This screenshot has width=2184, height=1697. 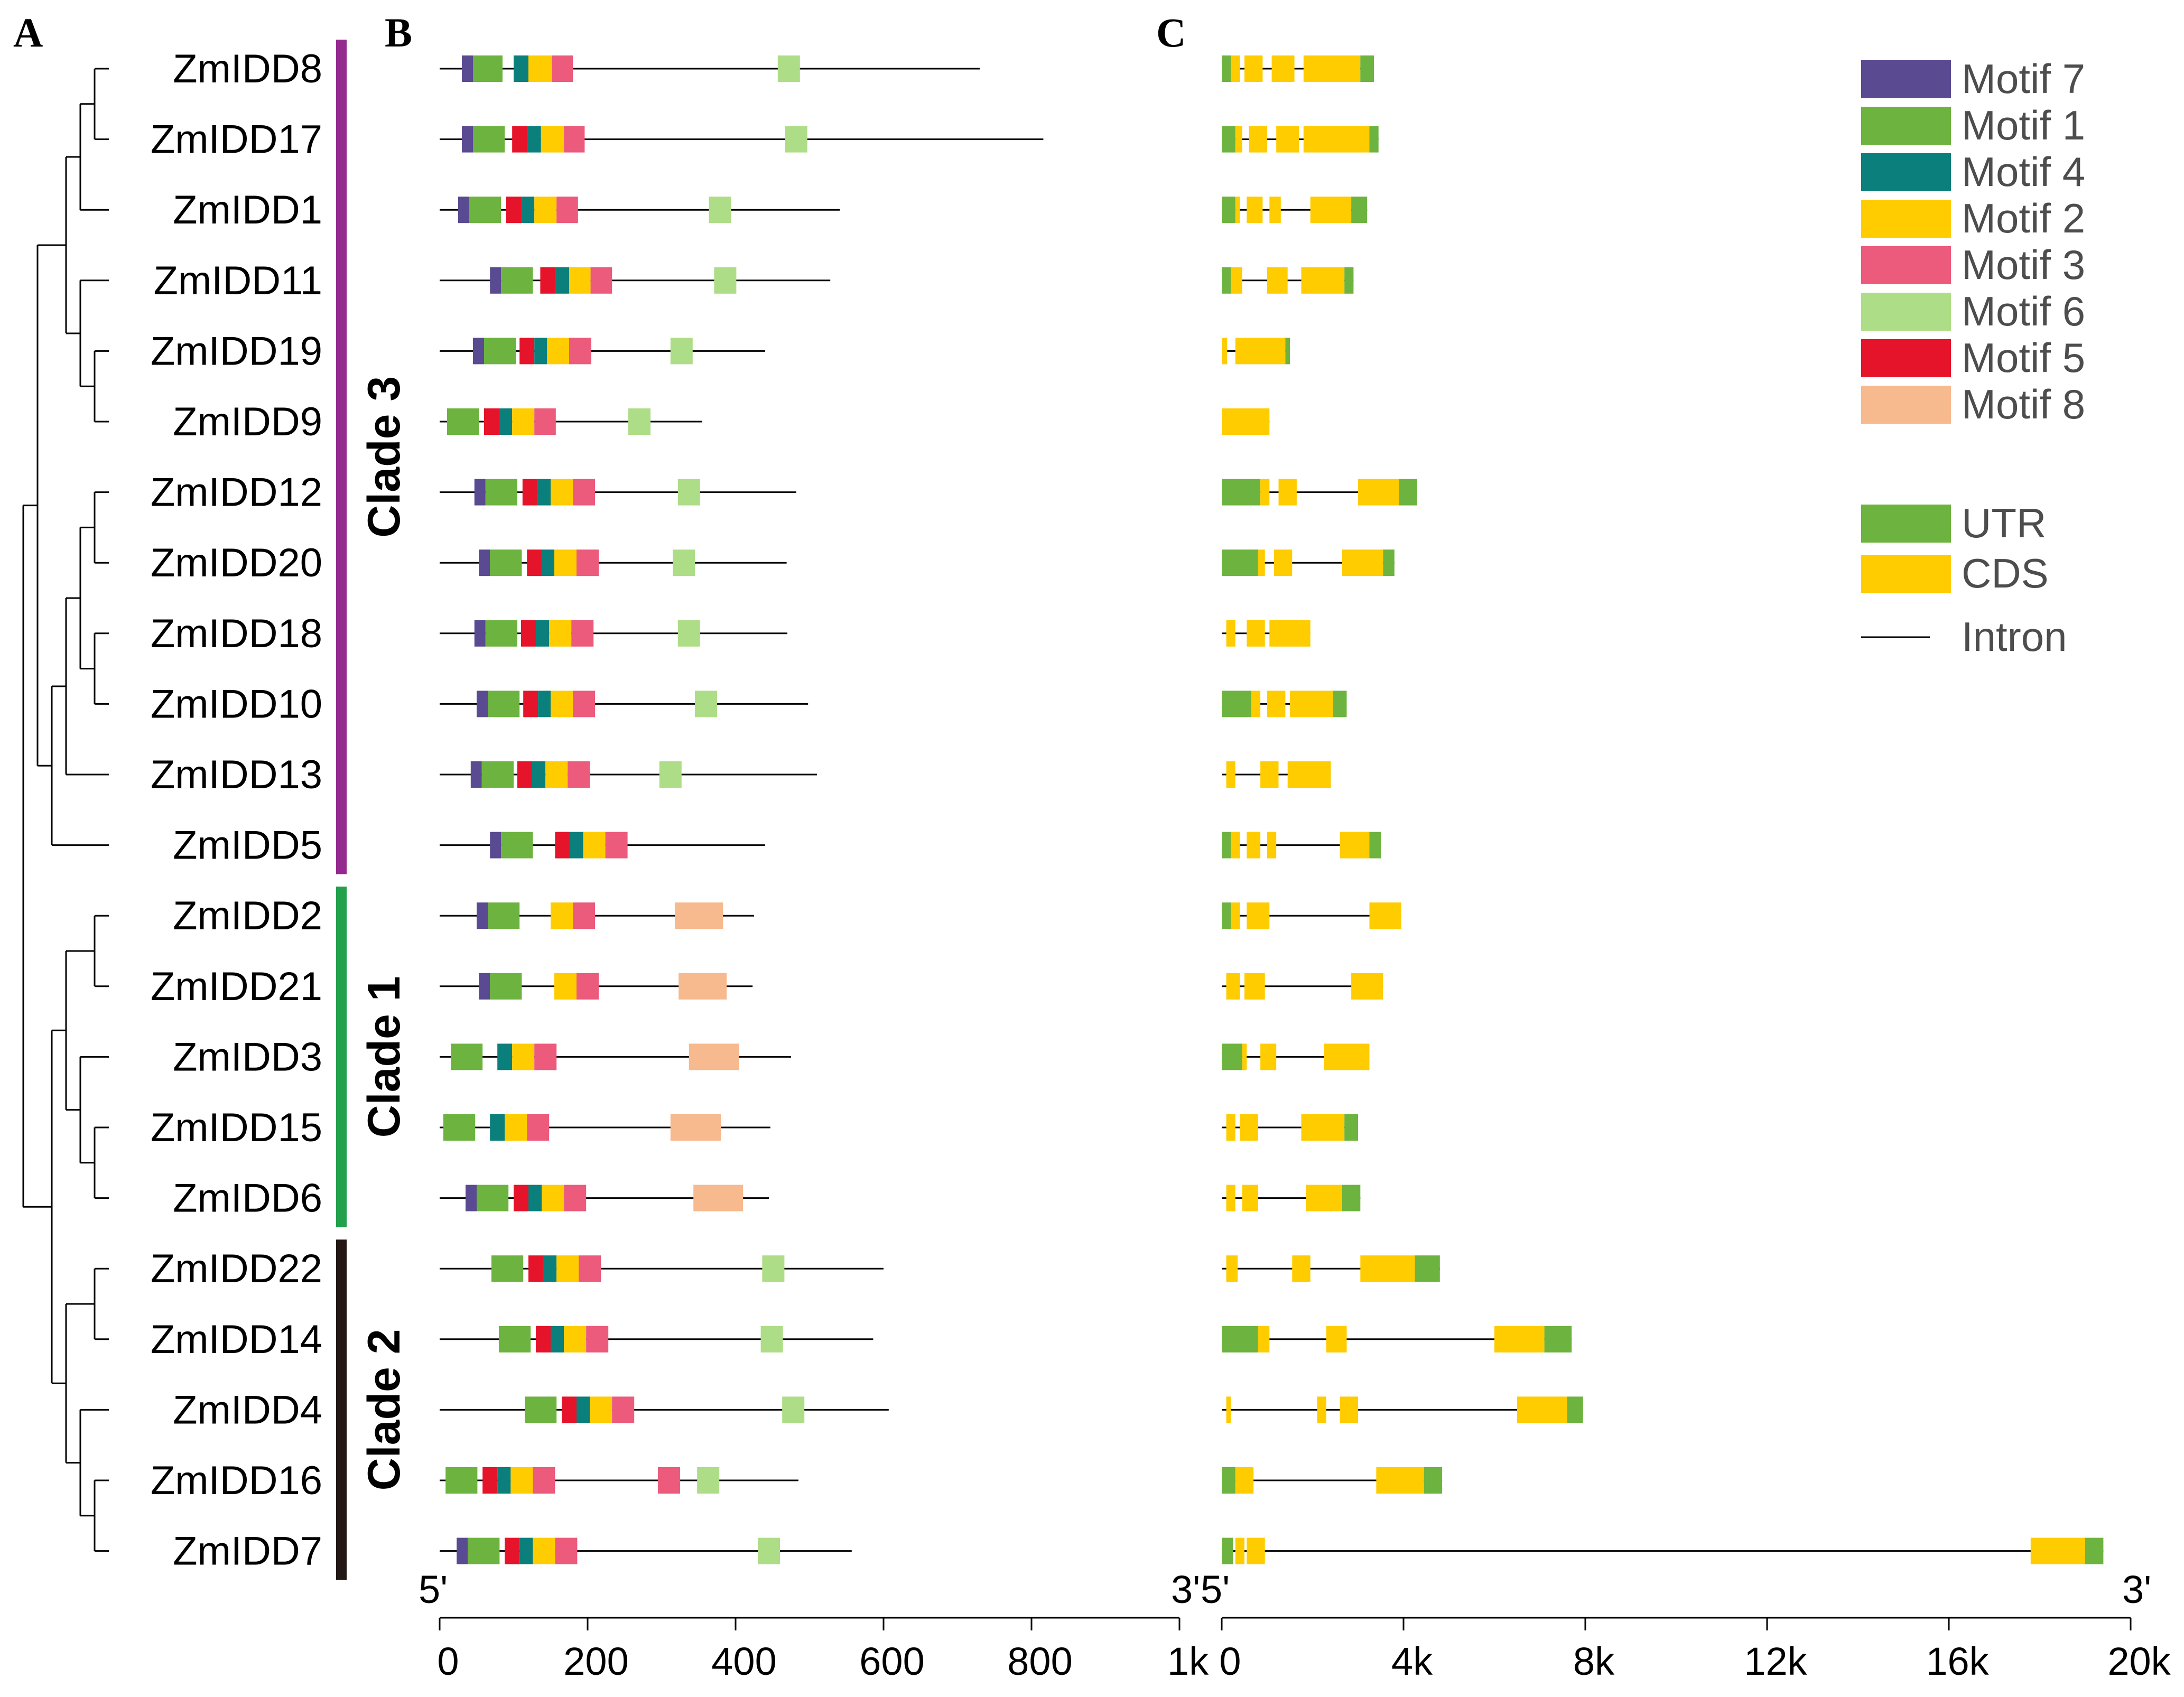 What do you see at coordinates (718, 1198) in the screenshot?
I see `motif-8-box` at bounding box center [718, 1198].